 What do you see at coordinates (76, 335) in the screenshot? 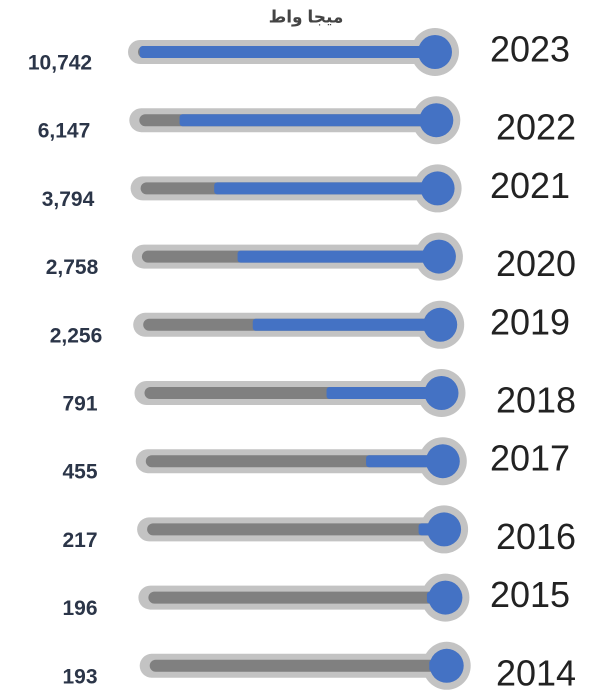
I see `value-label: 2,256` at bounding box center [76, 335].